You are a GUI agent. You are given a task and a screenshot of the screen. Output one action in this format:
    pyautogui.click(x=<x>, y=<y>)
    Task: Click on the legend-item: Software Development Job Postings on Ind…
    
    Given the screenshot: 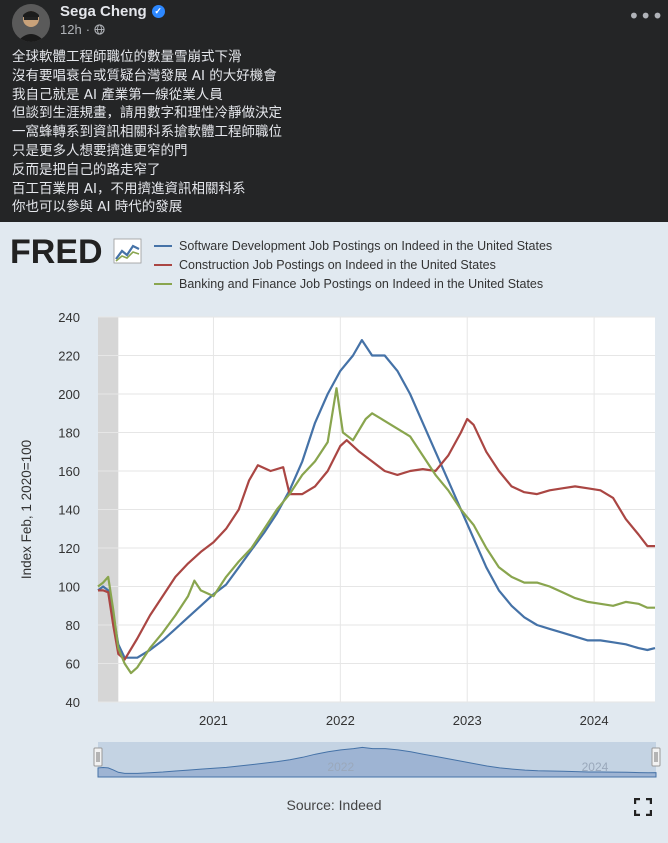 What is the action you would take?
    pyautogui.click(x=353, y=245)
    